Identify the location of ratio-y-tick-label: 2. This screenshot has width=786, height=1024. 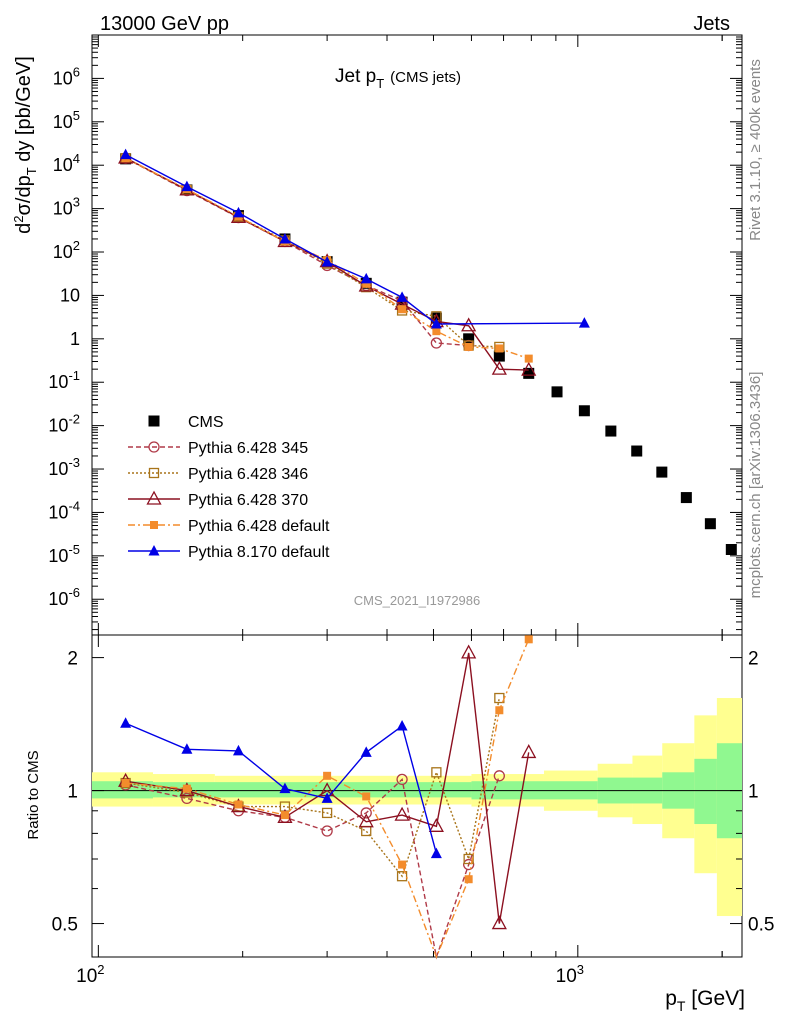
(72, 659).